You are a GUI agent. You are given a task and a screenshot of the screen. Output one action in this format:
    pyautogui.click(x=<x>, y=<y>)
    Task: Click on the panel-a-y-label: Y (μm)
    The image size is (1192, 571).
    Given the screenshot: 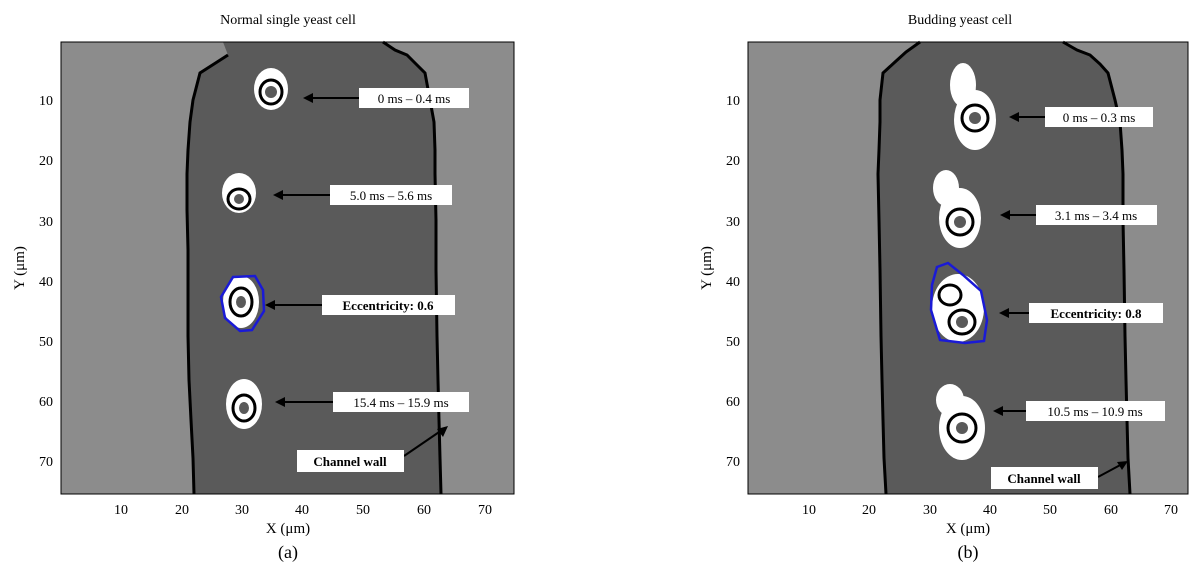 What is the action you would take?
    pyautogui.click(x=20, y=268)
    